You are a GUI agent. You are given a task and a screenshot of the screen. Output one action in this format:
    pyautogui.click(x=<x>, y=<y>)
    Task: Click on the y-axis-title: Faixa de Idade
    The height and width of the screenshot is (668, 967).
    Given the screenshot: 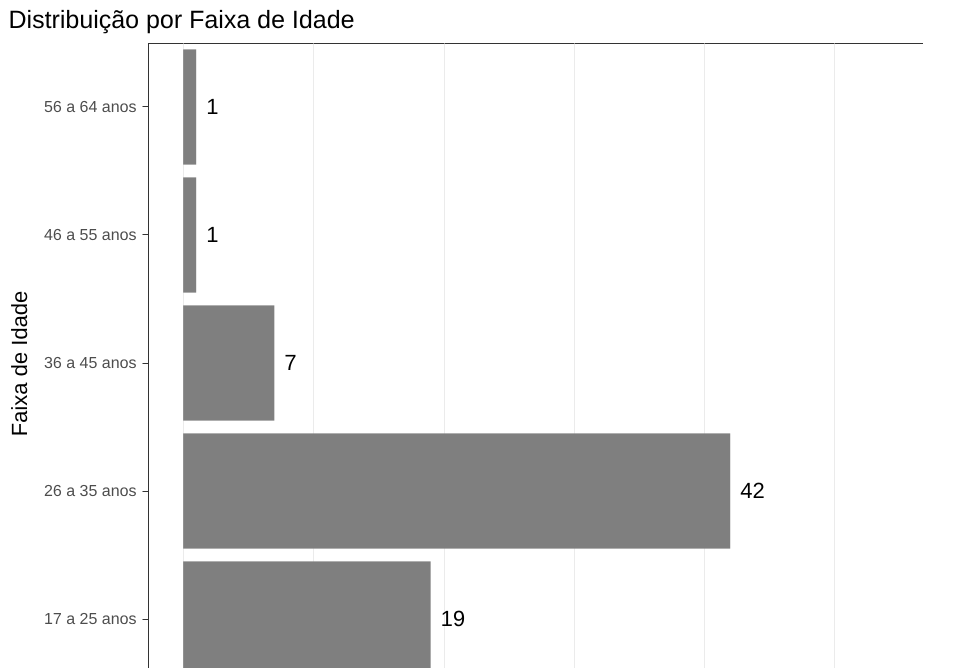 What is the action you would take?
    pyautogui.click(x=19, y=363)
    